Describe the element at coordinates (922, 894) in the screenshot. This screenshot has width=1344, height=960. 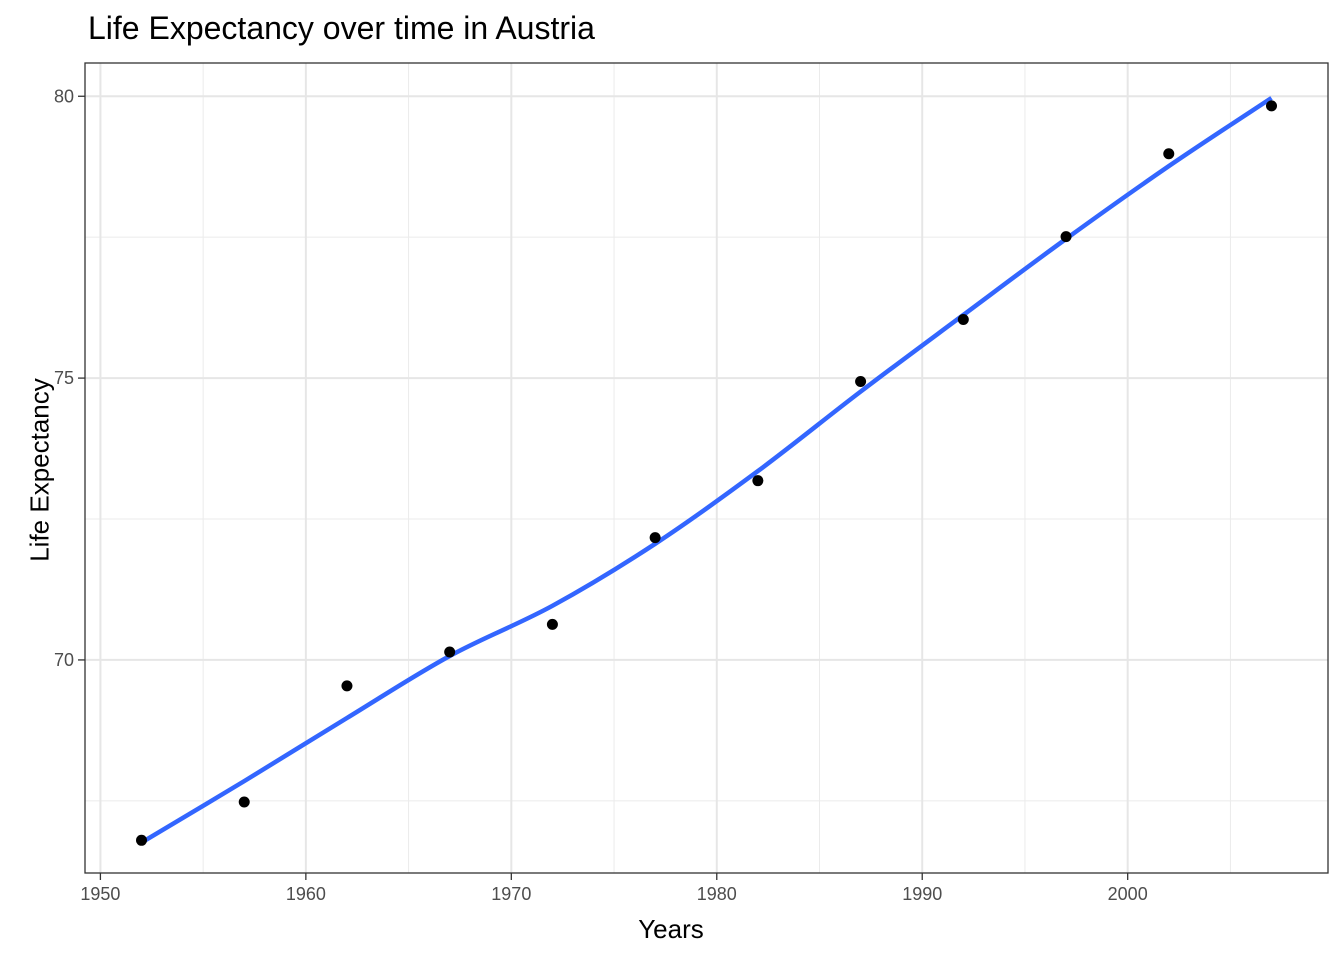
I see `x-tick-label: 1990` at that location.